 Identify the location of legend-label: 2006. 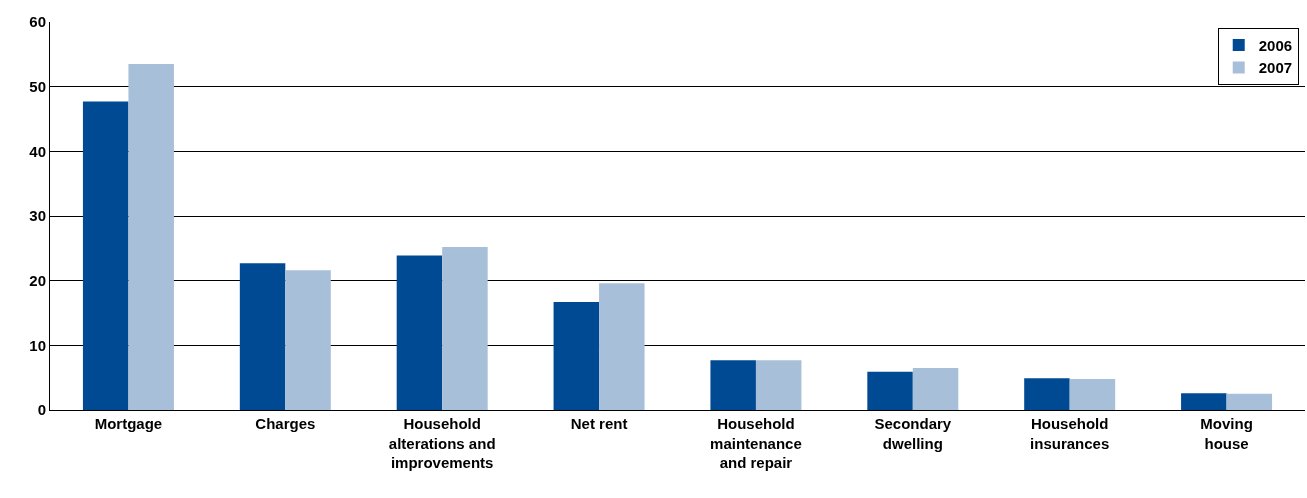
(1275, 45).